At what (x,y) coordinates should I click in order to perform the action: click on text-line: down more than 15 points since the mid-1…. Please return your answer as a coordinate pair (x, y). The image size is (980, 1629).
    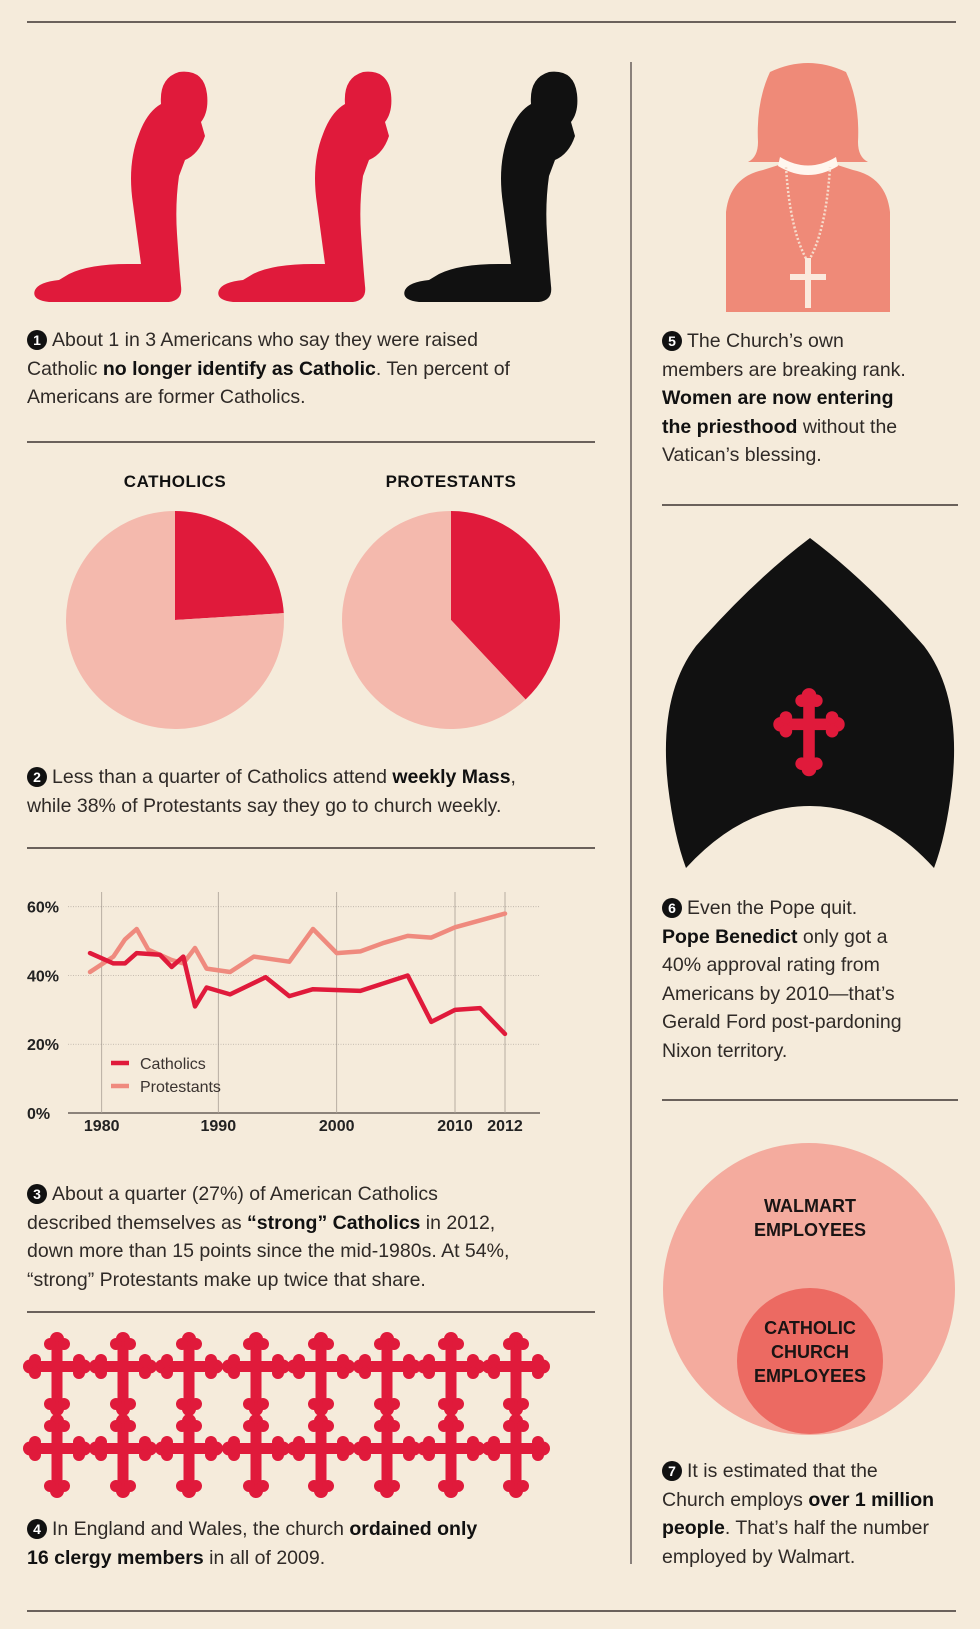
    Looking at the image, I should click on (268, 1251).